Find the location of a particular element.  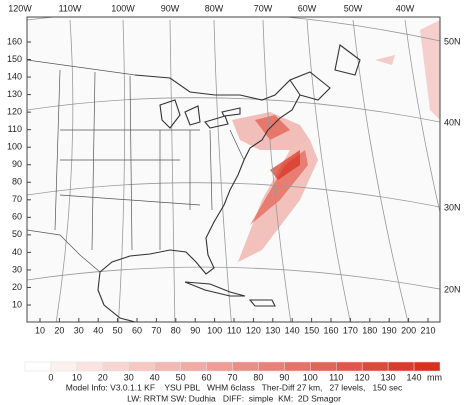

longitude-label: 70W is located at coordinates (263, 8).